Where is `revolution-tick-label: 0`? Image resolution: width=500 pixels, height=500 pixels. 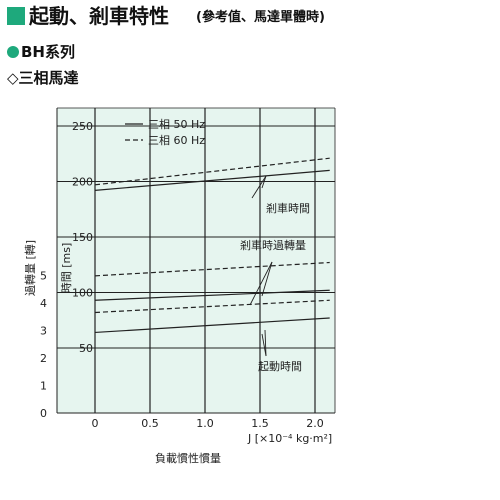 revolution-tick-label: 0 is located at coordinates (43, 413).